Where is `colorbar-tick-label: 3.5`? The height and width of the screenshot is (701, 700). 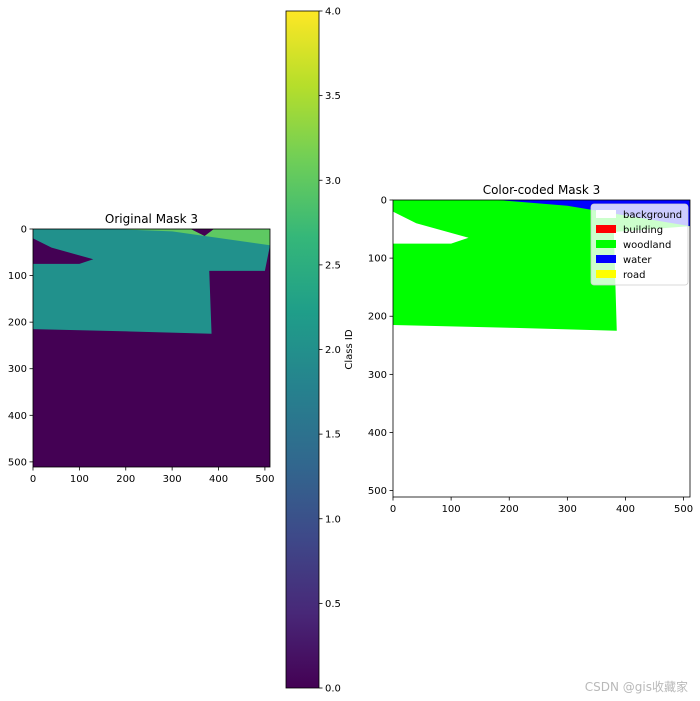
colorbar-tick-label: 3.5 is located at coordinates (333, 96).